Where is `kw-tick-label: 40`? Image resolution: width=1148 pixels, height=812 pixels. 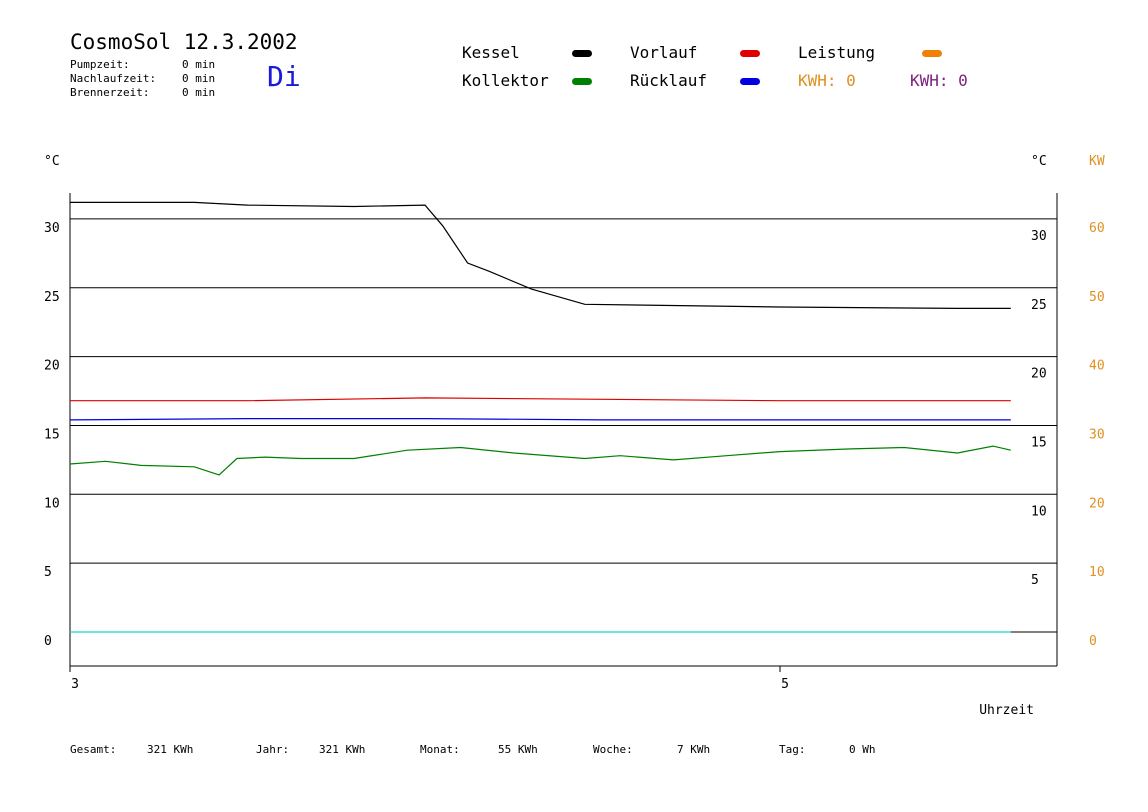
kw-tick-label: 40 is located at coordinates (1097, 366).